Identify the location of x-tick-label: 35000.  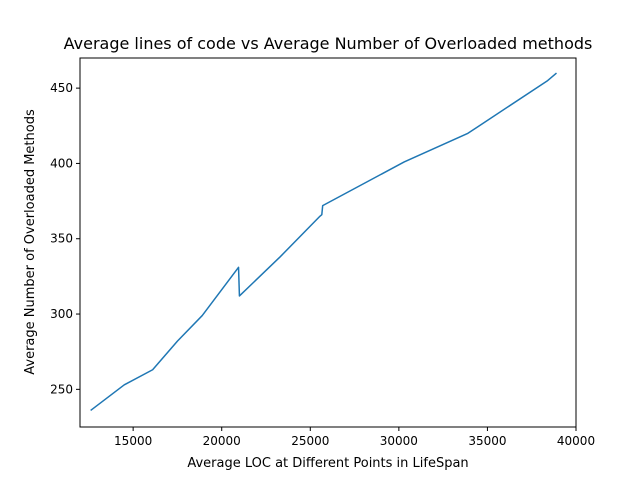
(487, 441).